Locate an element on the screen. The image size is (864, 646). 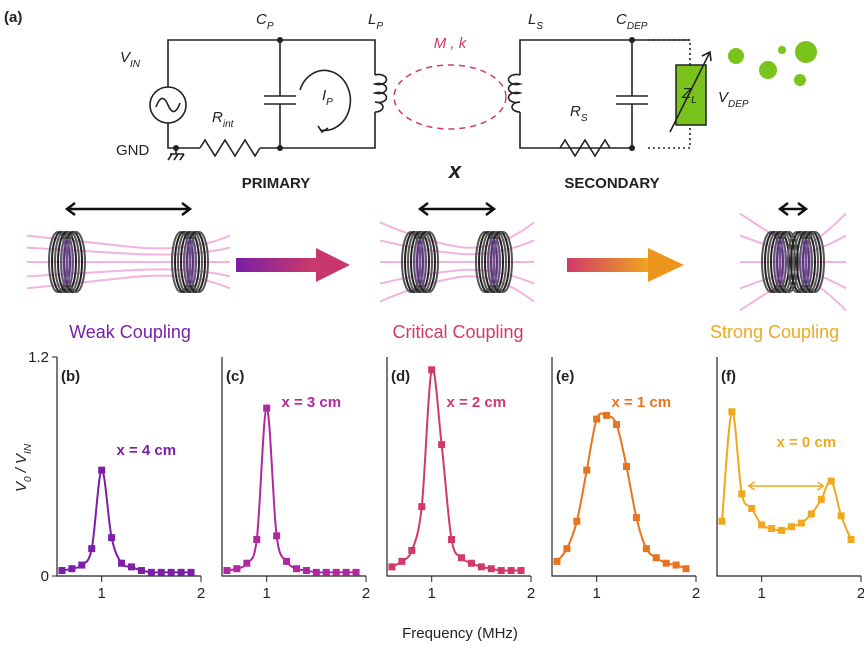
circuit-label-part: V is located at coordinates (724, 97).